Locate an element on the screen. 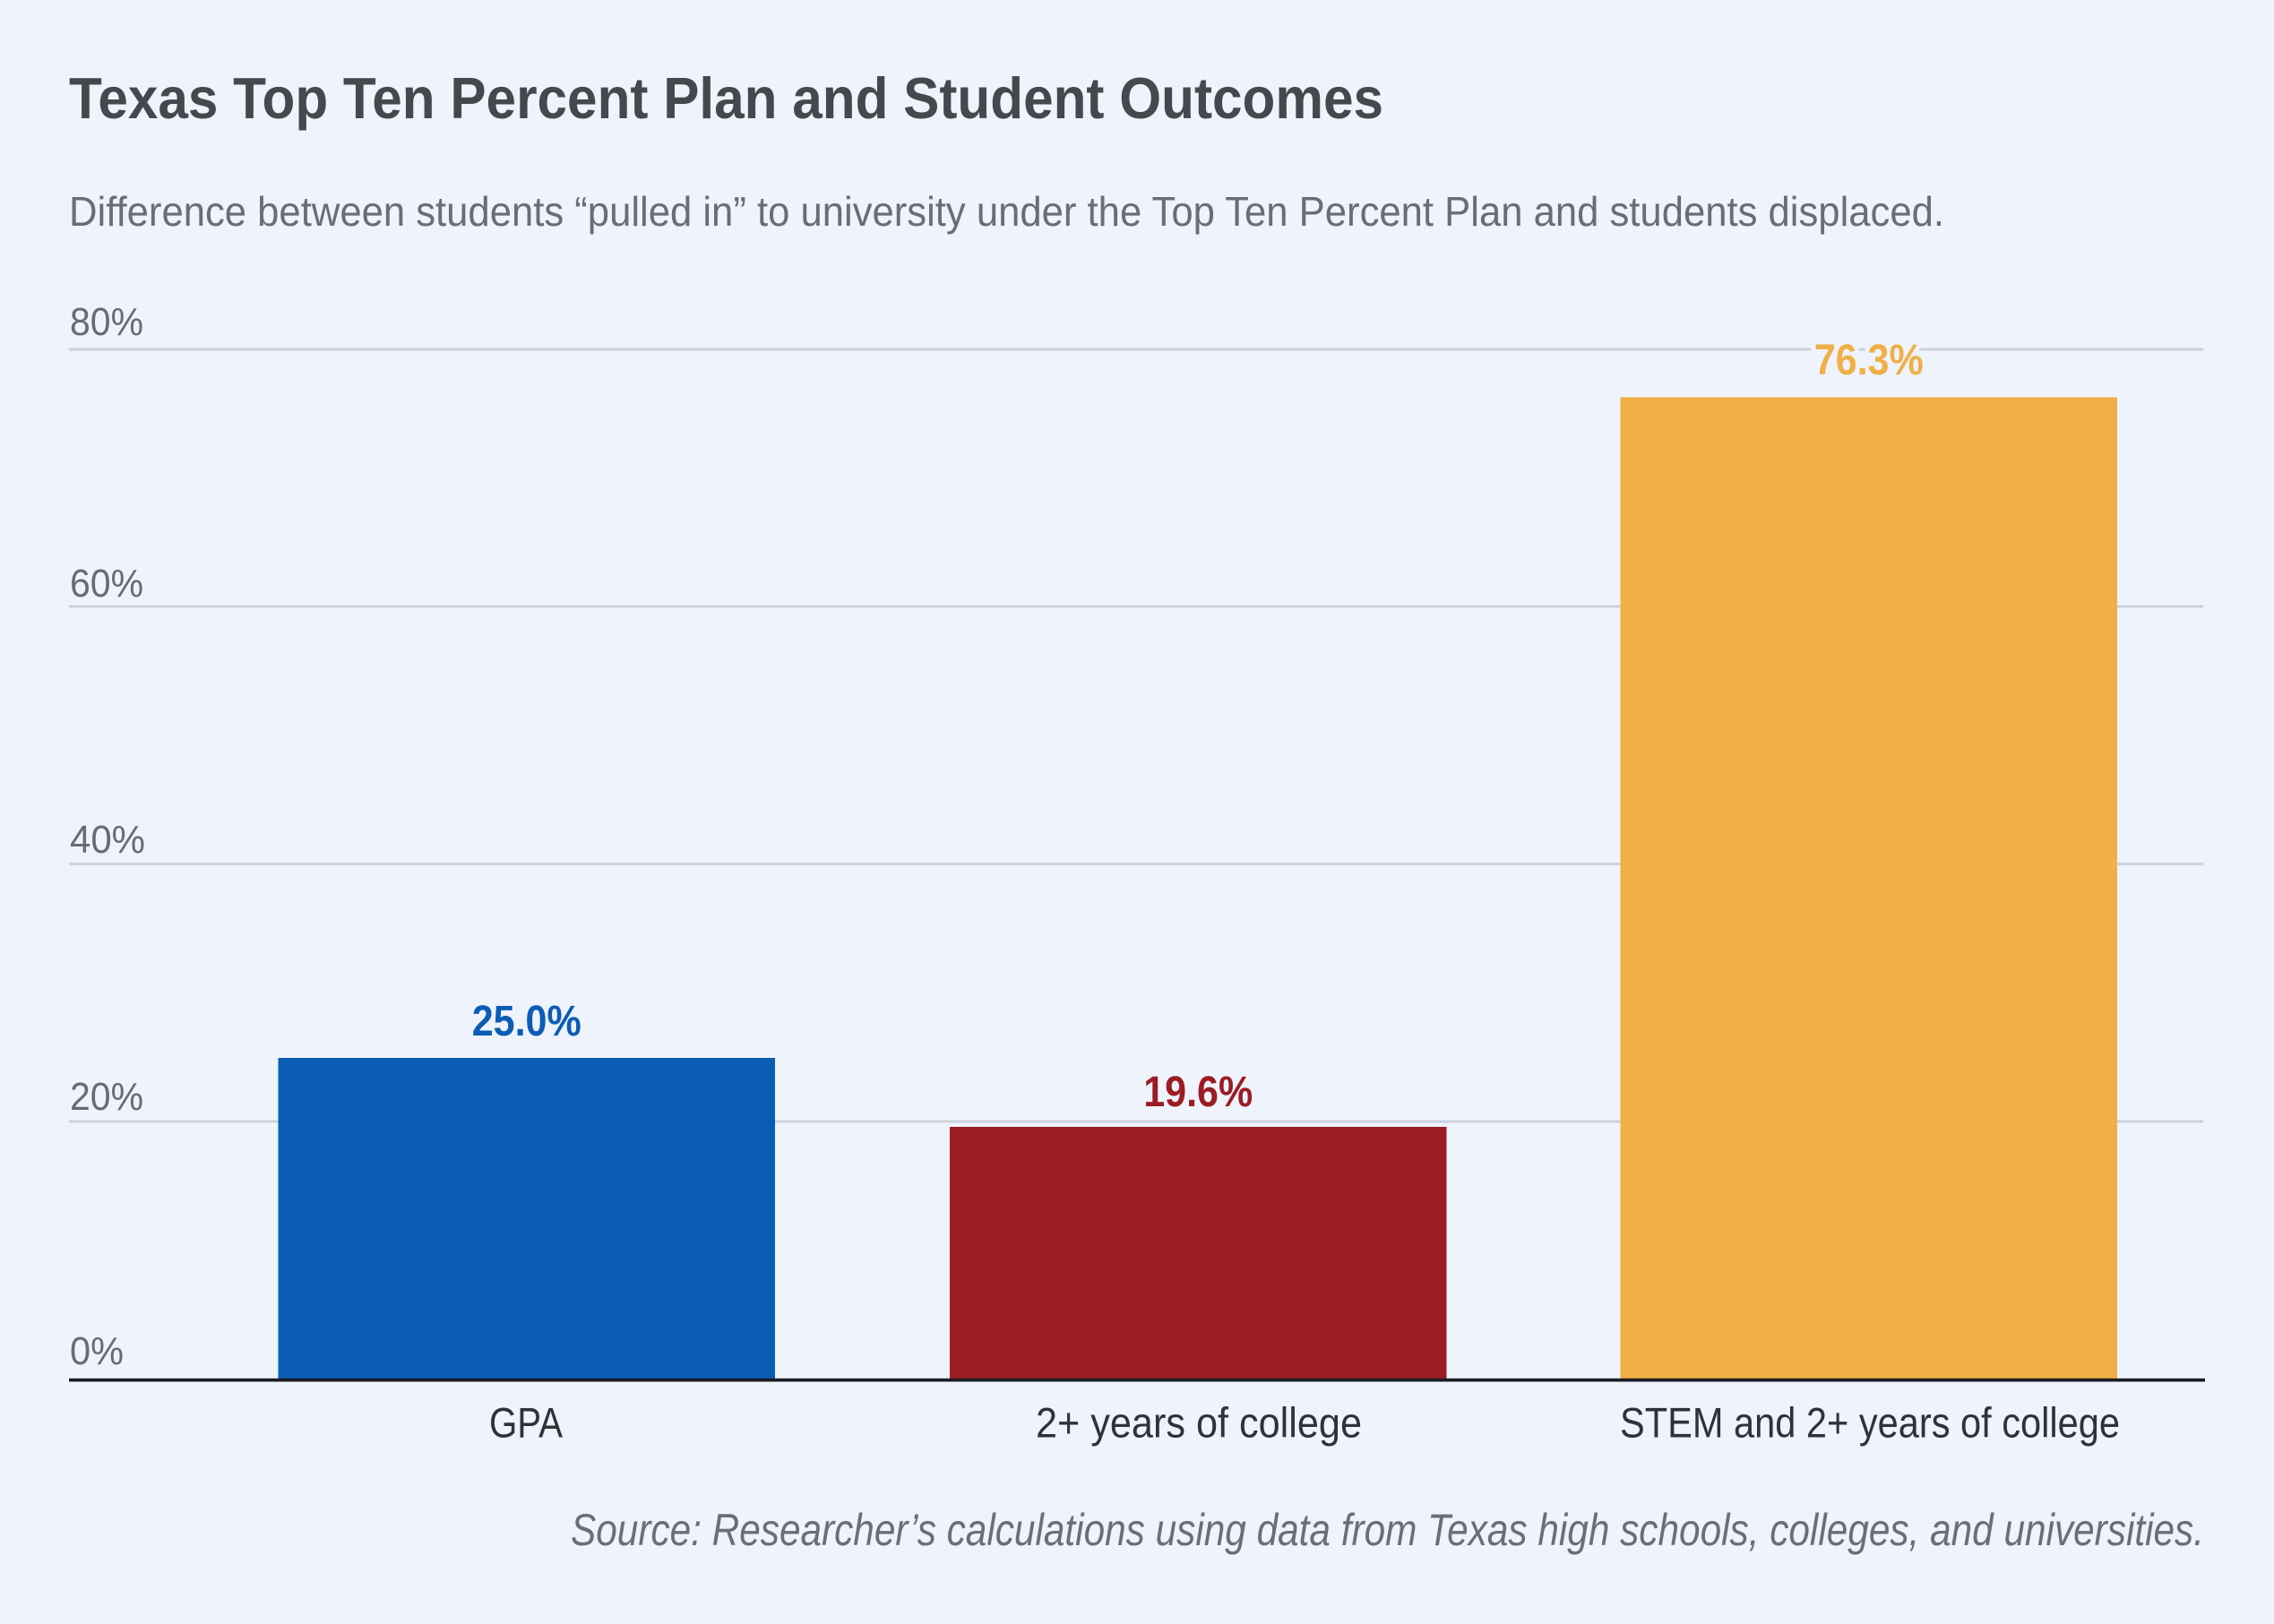  svg-text: 40% is located at coordinates (108, 841).